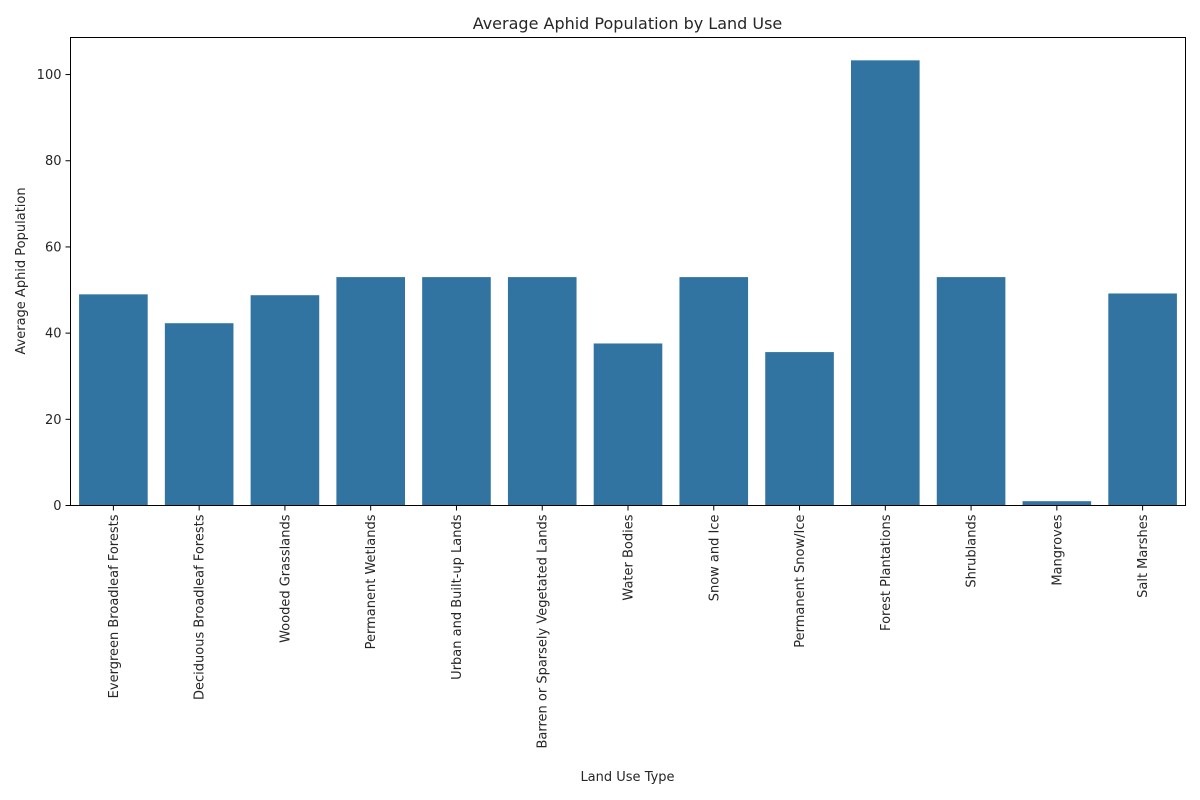 This screenshot has width=1200, height=800. What do you see at coordinates (543, 631) in the screenshot?
I see `x-tick-label: Barren or Sparsely Vegetated Lands` at bounding box center [543, 631].